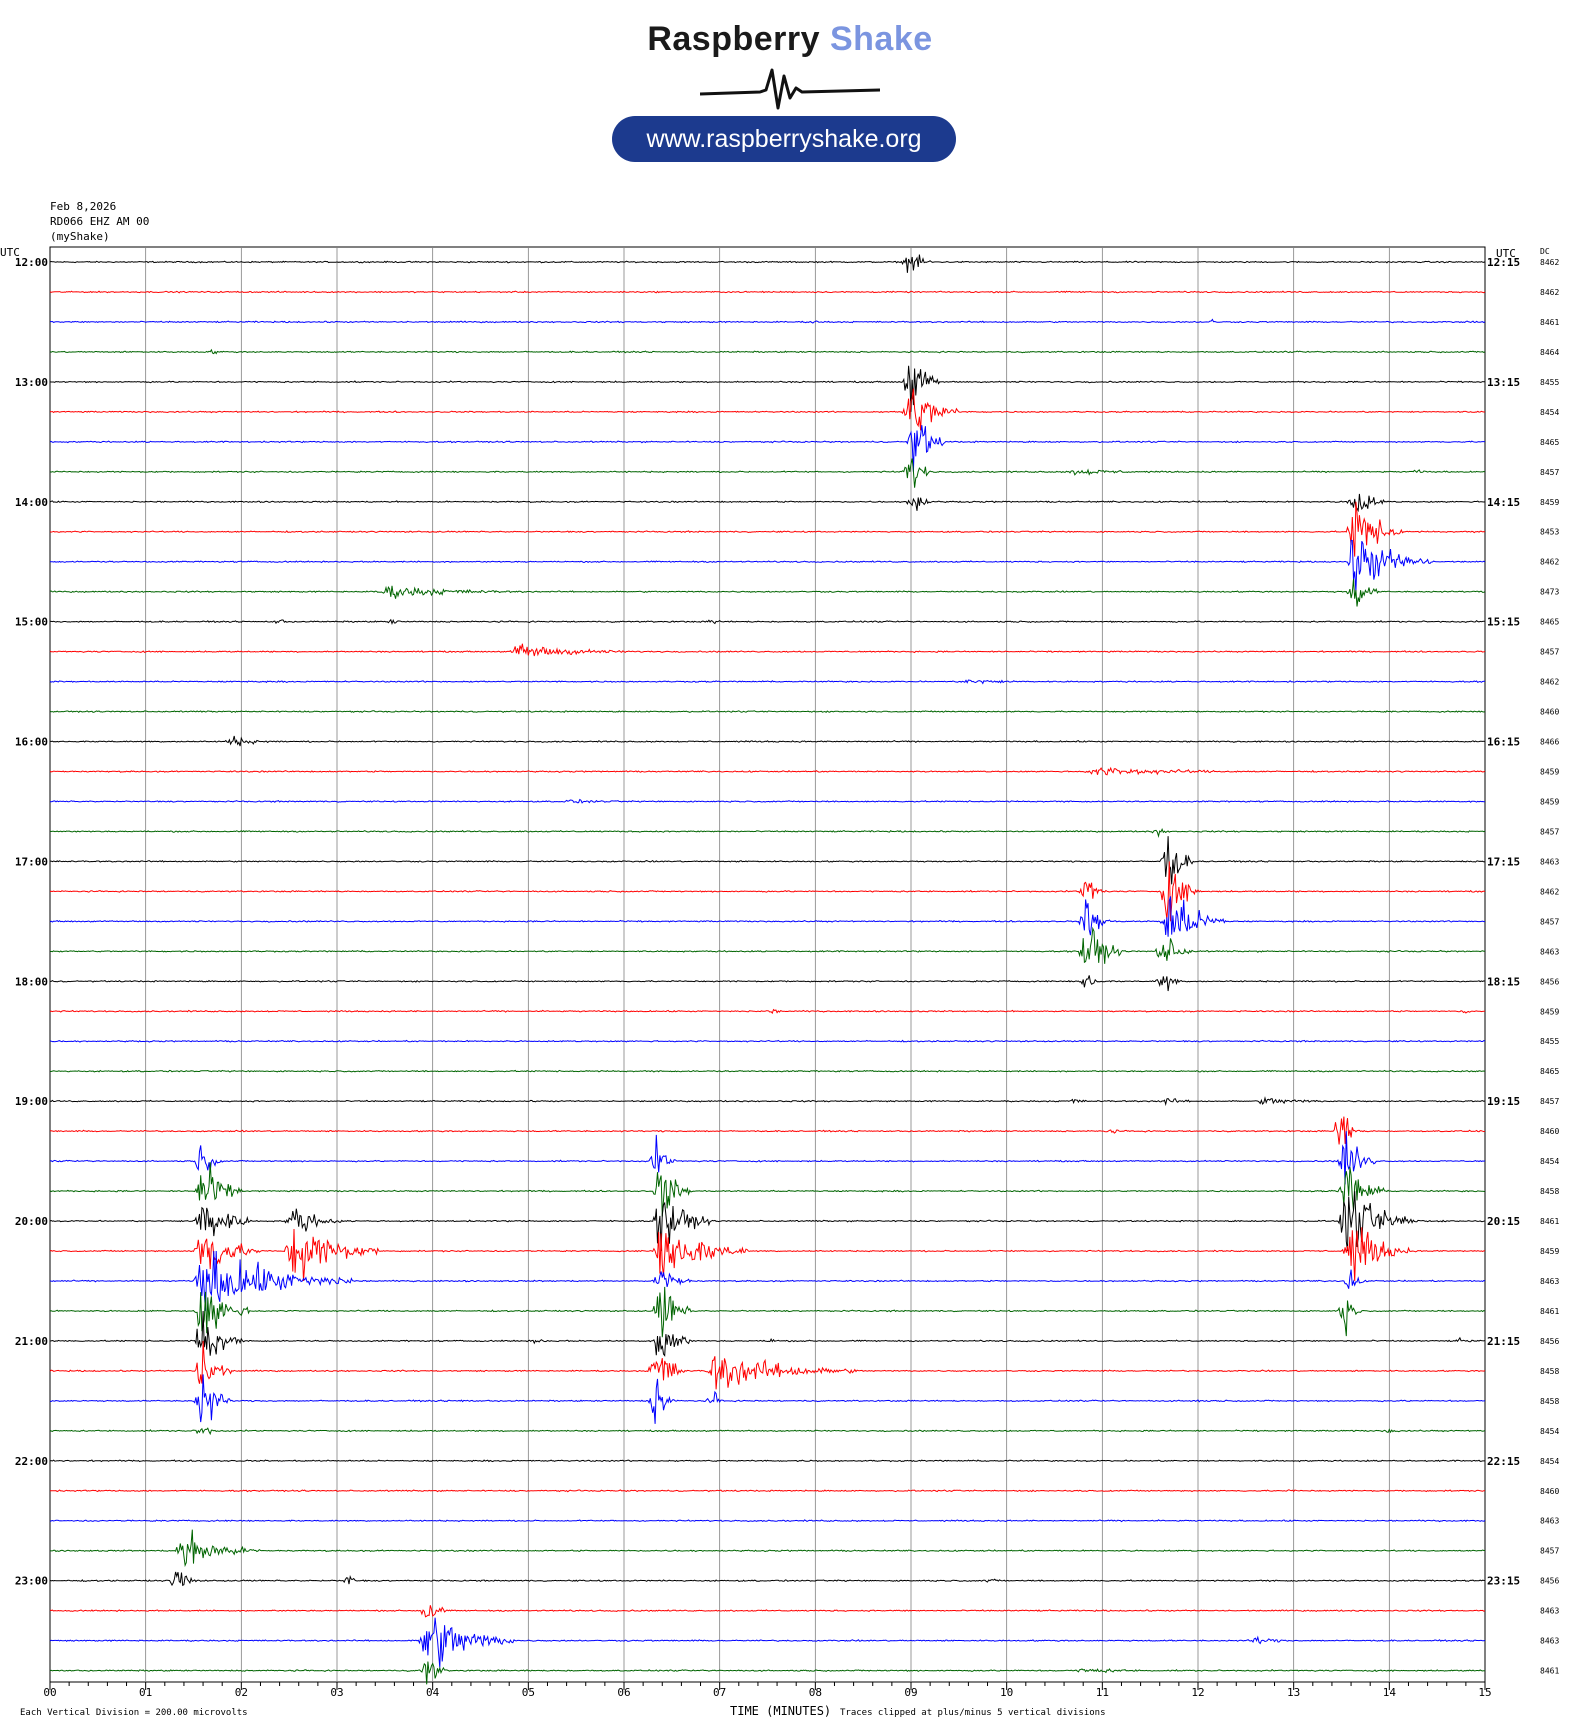 The image size is (1570, 1732). Describe the element at coordinates (1549, 742) in the screenshot. I see `dc-offset-label: 8466` at that location.